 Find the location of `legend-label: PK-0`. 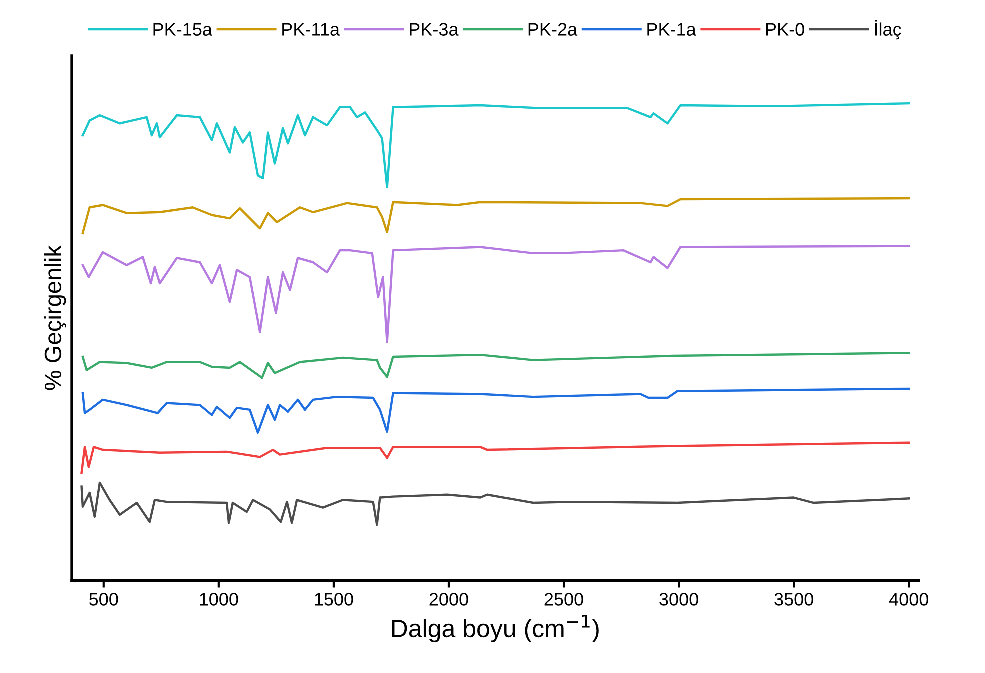

legend-label: PK-0 is located at coordinates (785, 29).